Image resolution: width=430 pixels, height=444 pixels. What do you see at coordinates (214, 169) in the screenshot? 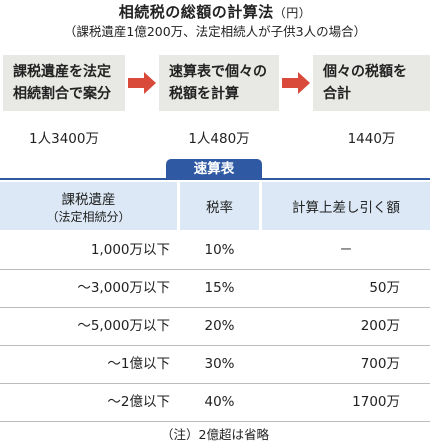
I see `quick-table-label: 速算表` at bounding box center [214, 169].